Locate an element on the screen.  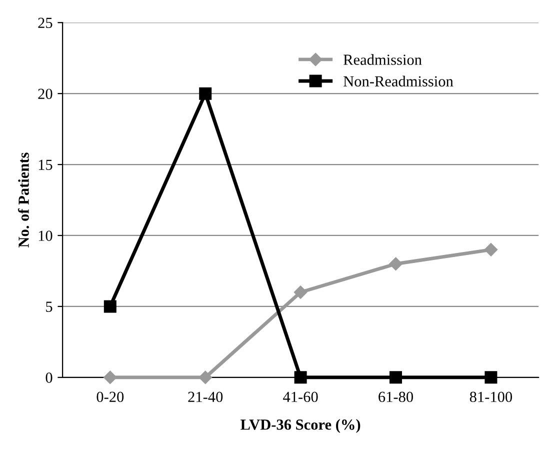
y-axis-title: No. of Patients is located at coordinates (23, 200).